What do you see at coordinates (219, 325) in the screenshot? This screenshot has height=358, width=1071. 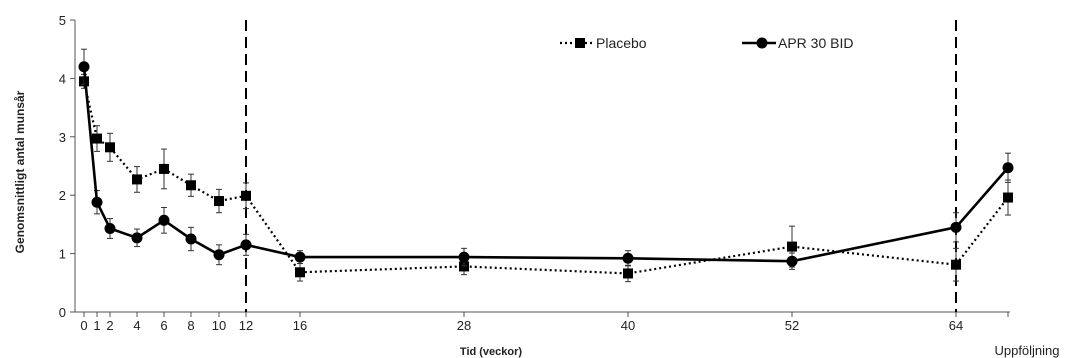 I see `x-tick-label: 10` at bounding box center [219, 325].